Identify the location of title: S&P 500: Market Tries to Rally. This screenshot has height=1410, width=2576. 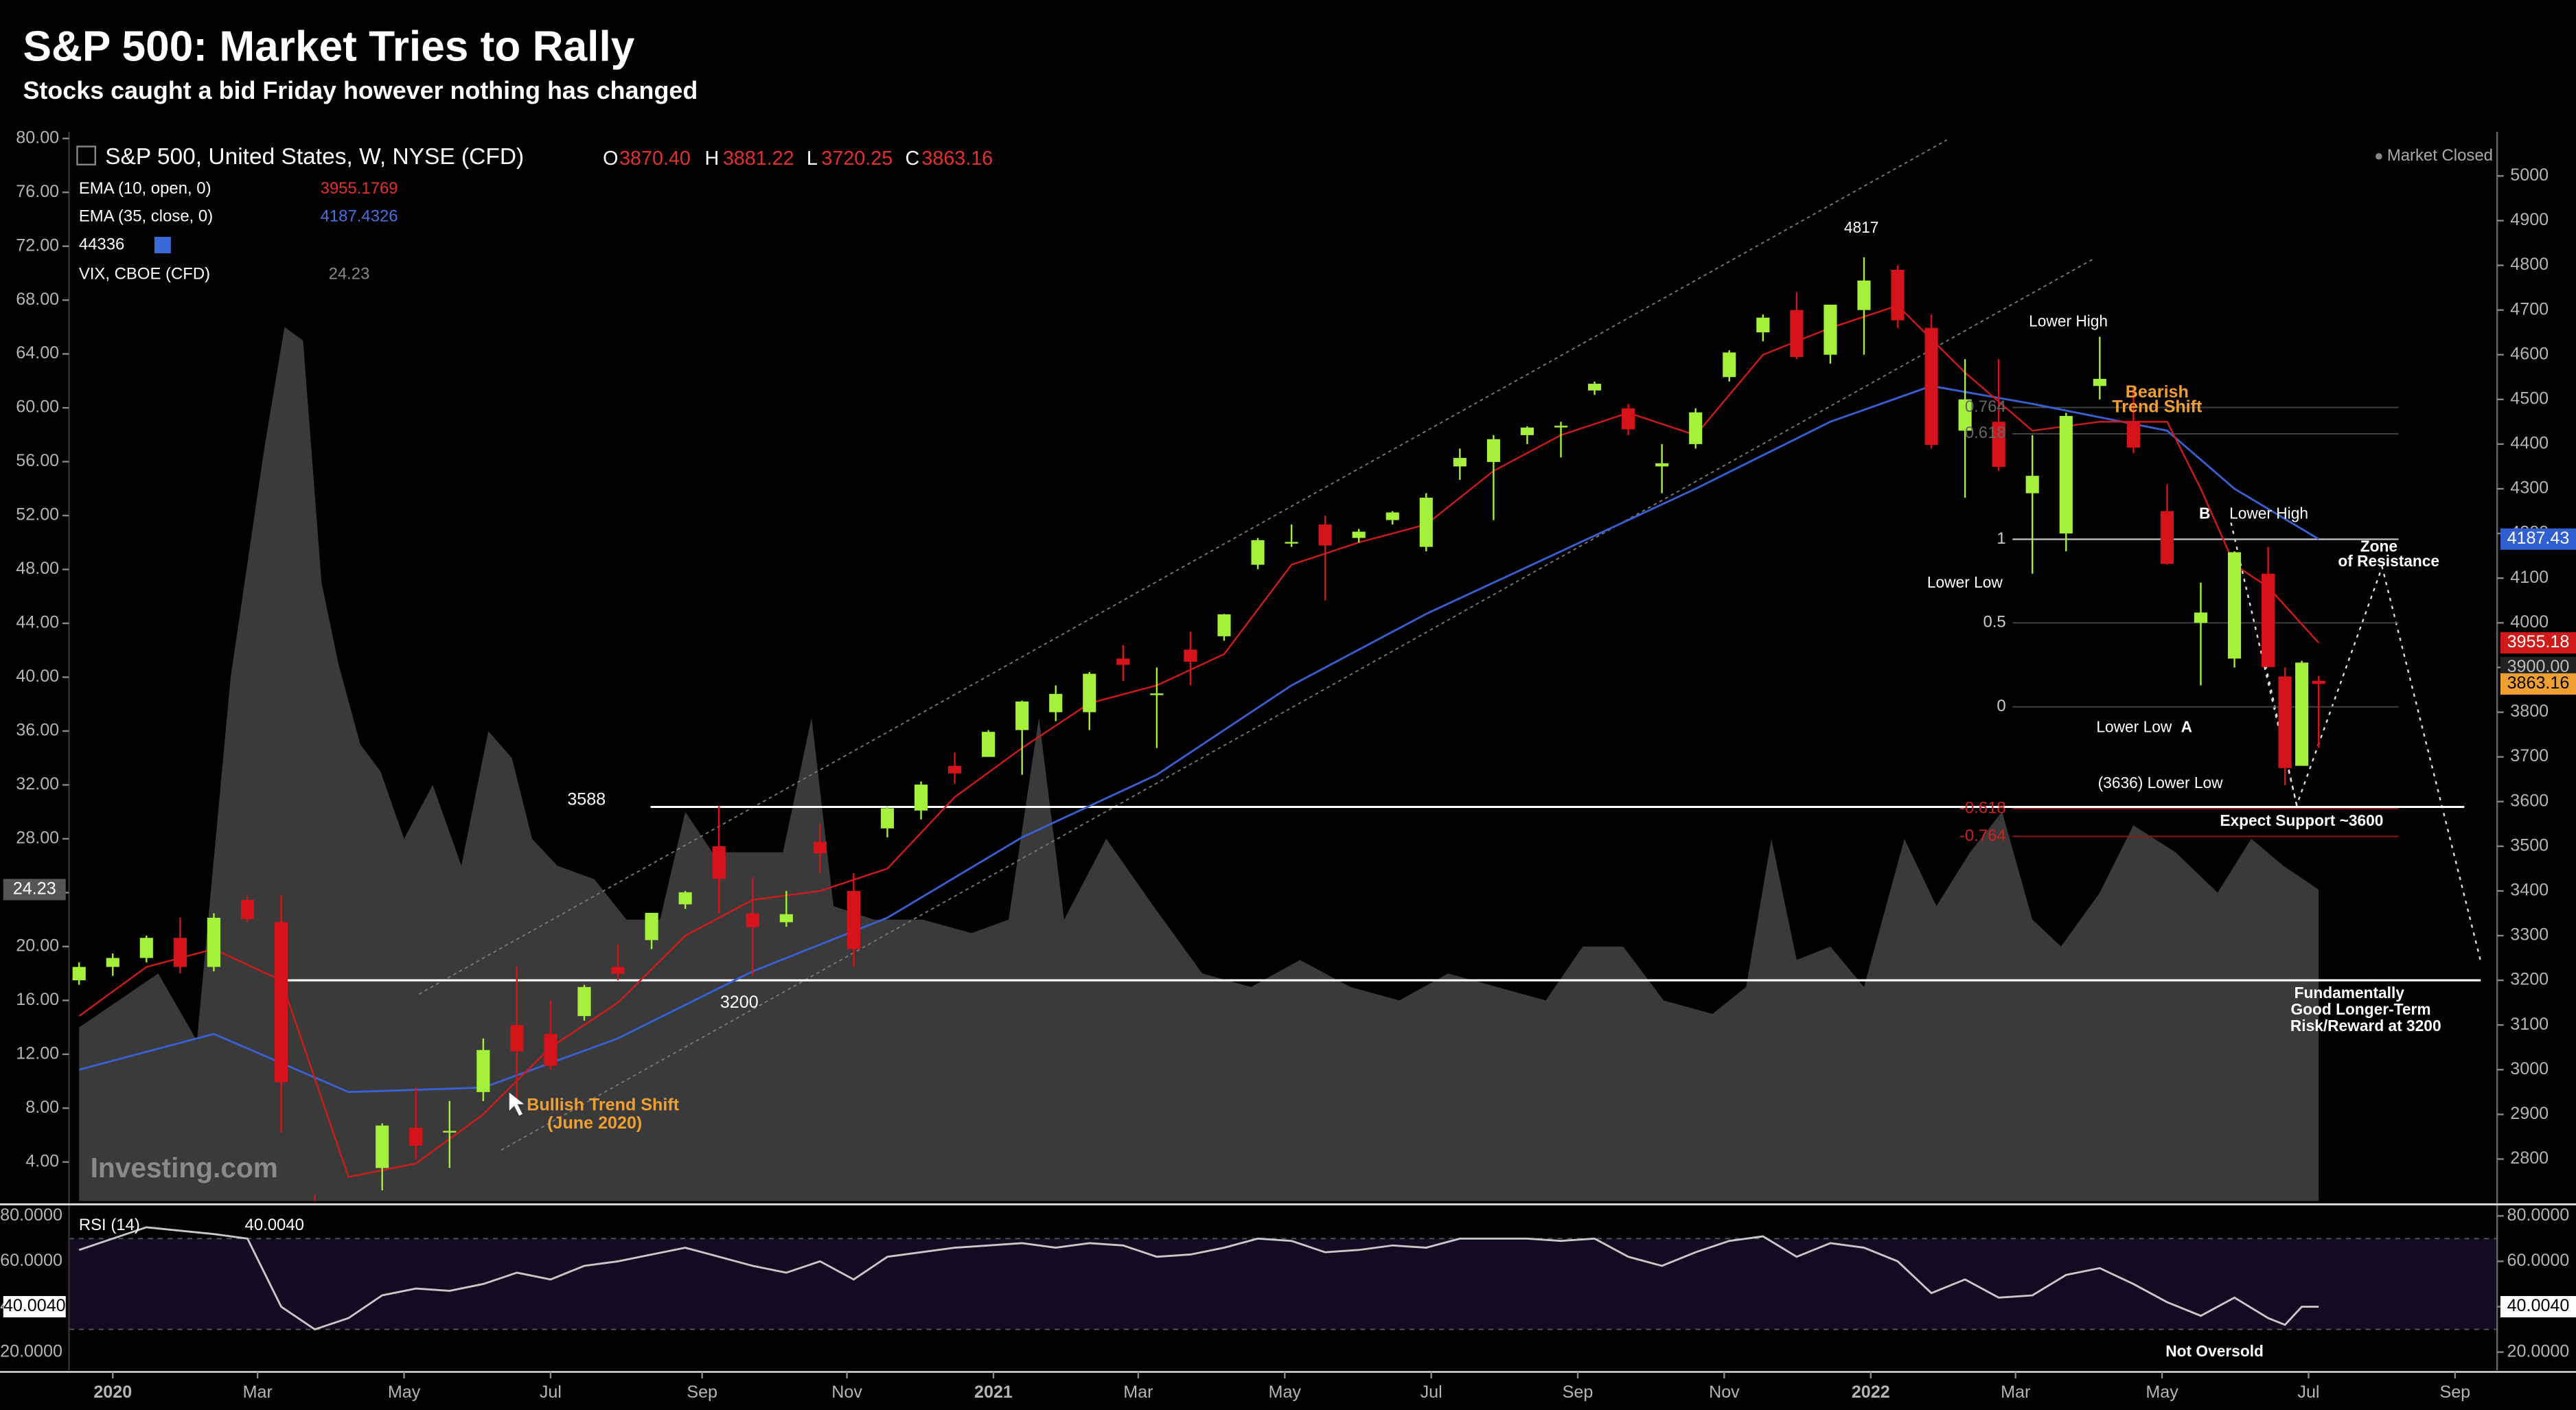
(329, 47).